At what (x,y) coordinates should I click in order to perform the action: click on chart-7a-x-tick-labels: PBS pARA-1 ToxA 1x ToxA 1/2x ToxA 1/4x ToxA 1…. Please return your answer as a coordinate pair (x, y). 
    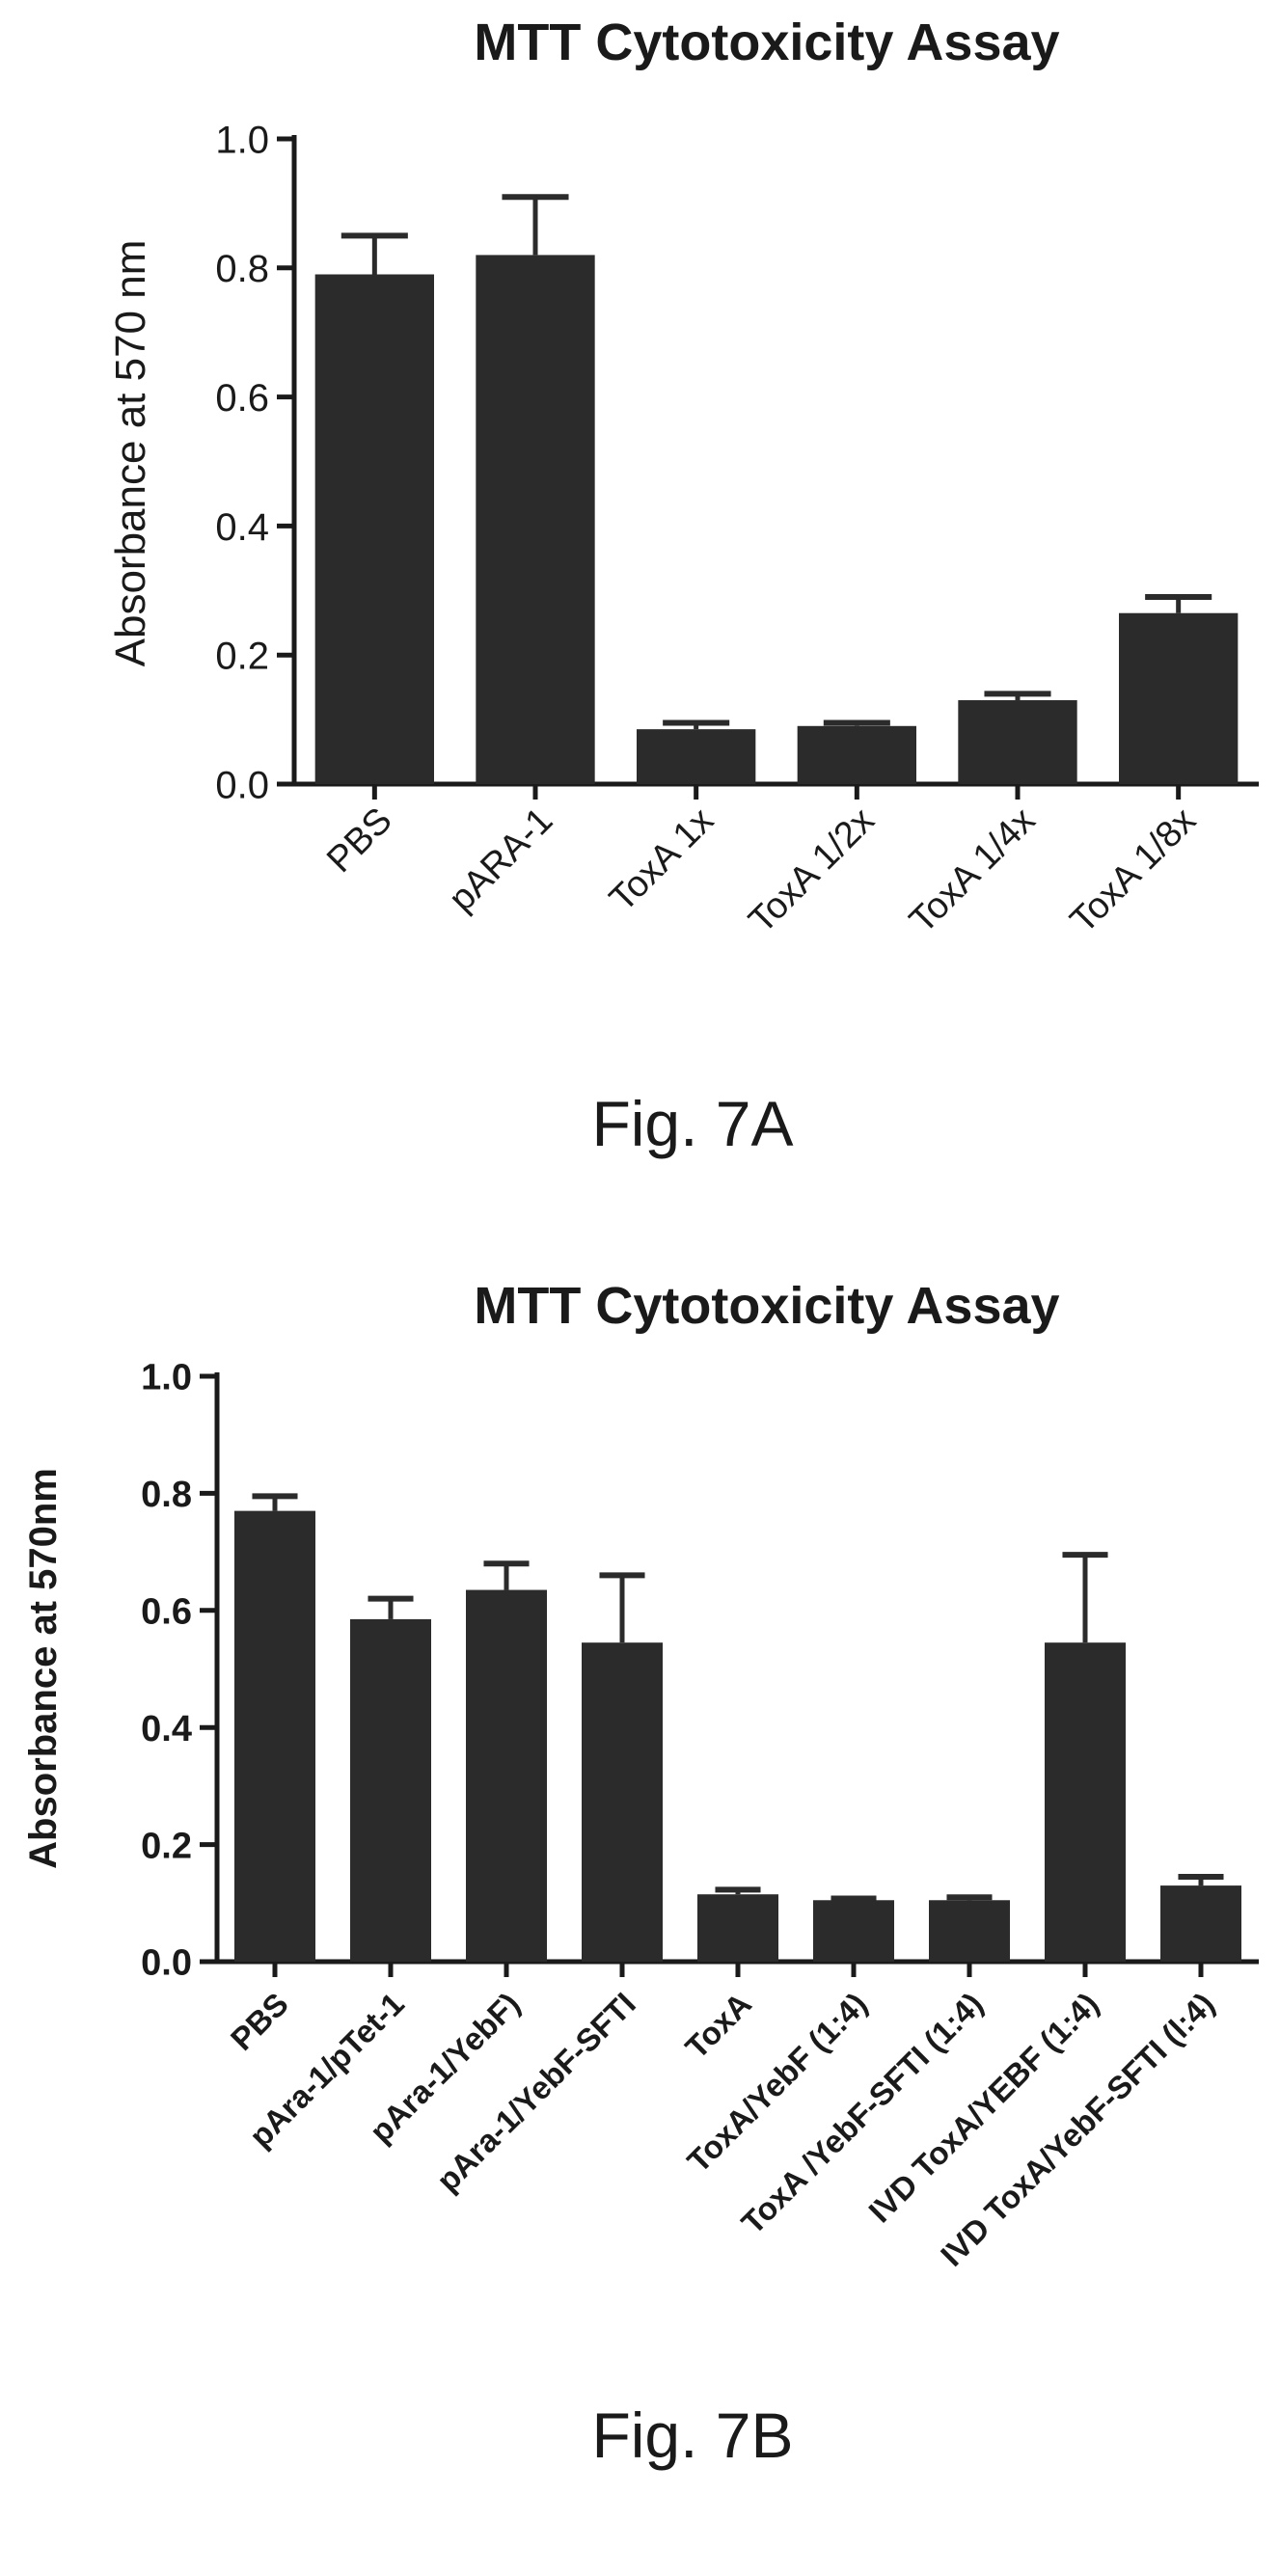
    Looking at the image, I should click on (761, 862).